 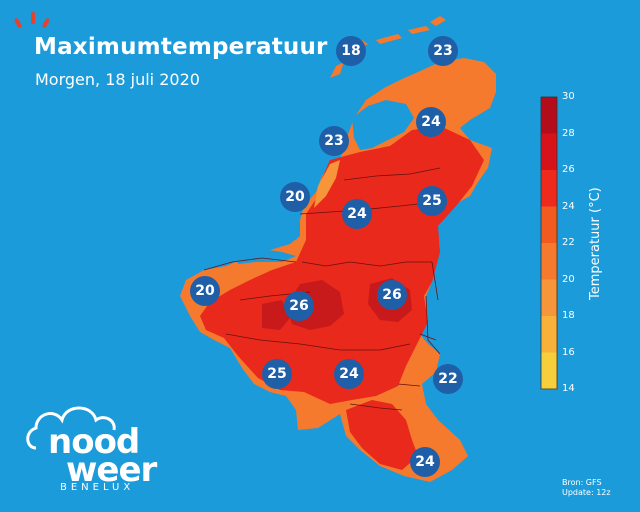 I want to click on legend-tick-label: 18, so click(x=568, y=315).